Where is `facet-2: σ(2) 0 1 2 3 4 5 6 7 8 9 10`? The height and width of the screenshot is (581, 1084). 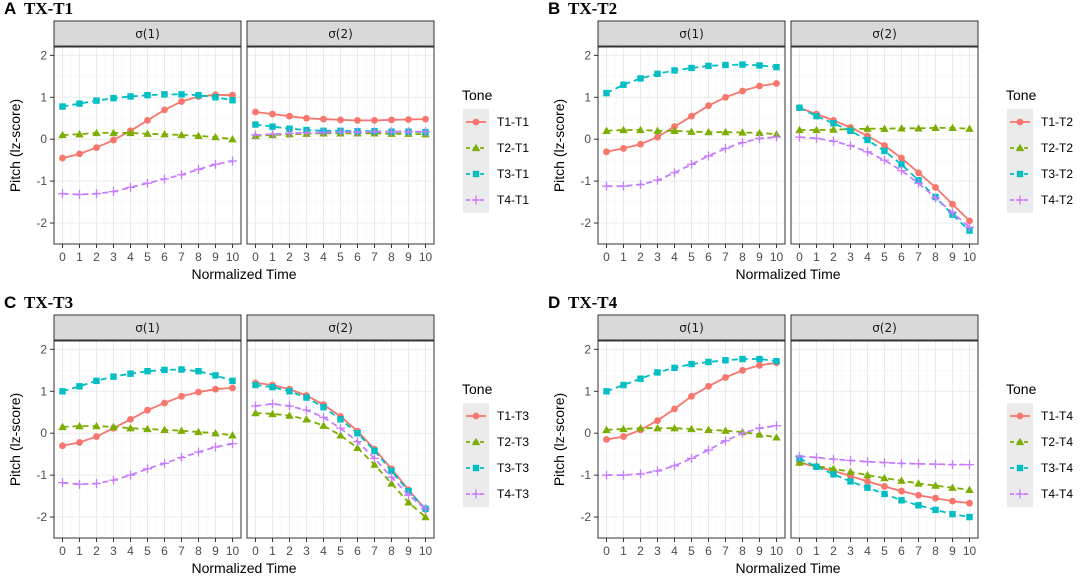 facet-2: σ(2) 0 1 2 3 4 5 6 7 8 9 10 is located at coordinates (340, 436).